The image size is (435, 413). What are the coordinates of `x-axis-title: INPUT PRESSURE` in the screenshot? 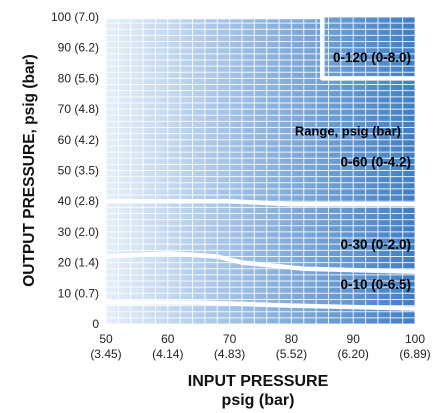 It's located at (258, 381).